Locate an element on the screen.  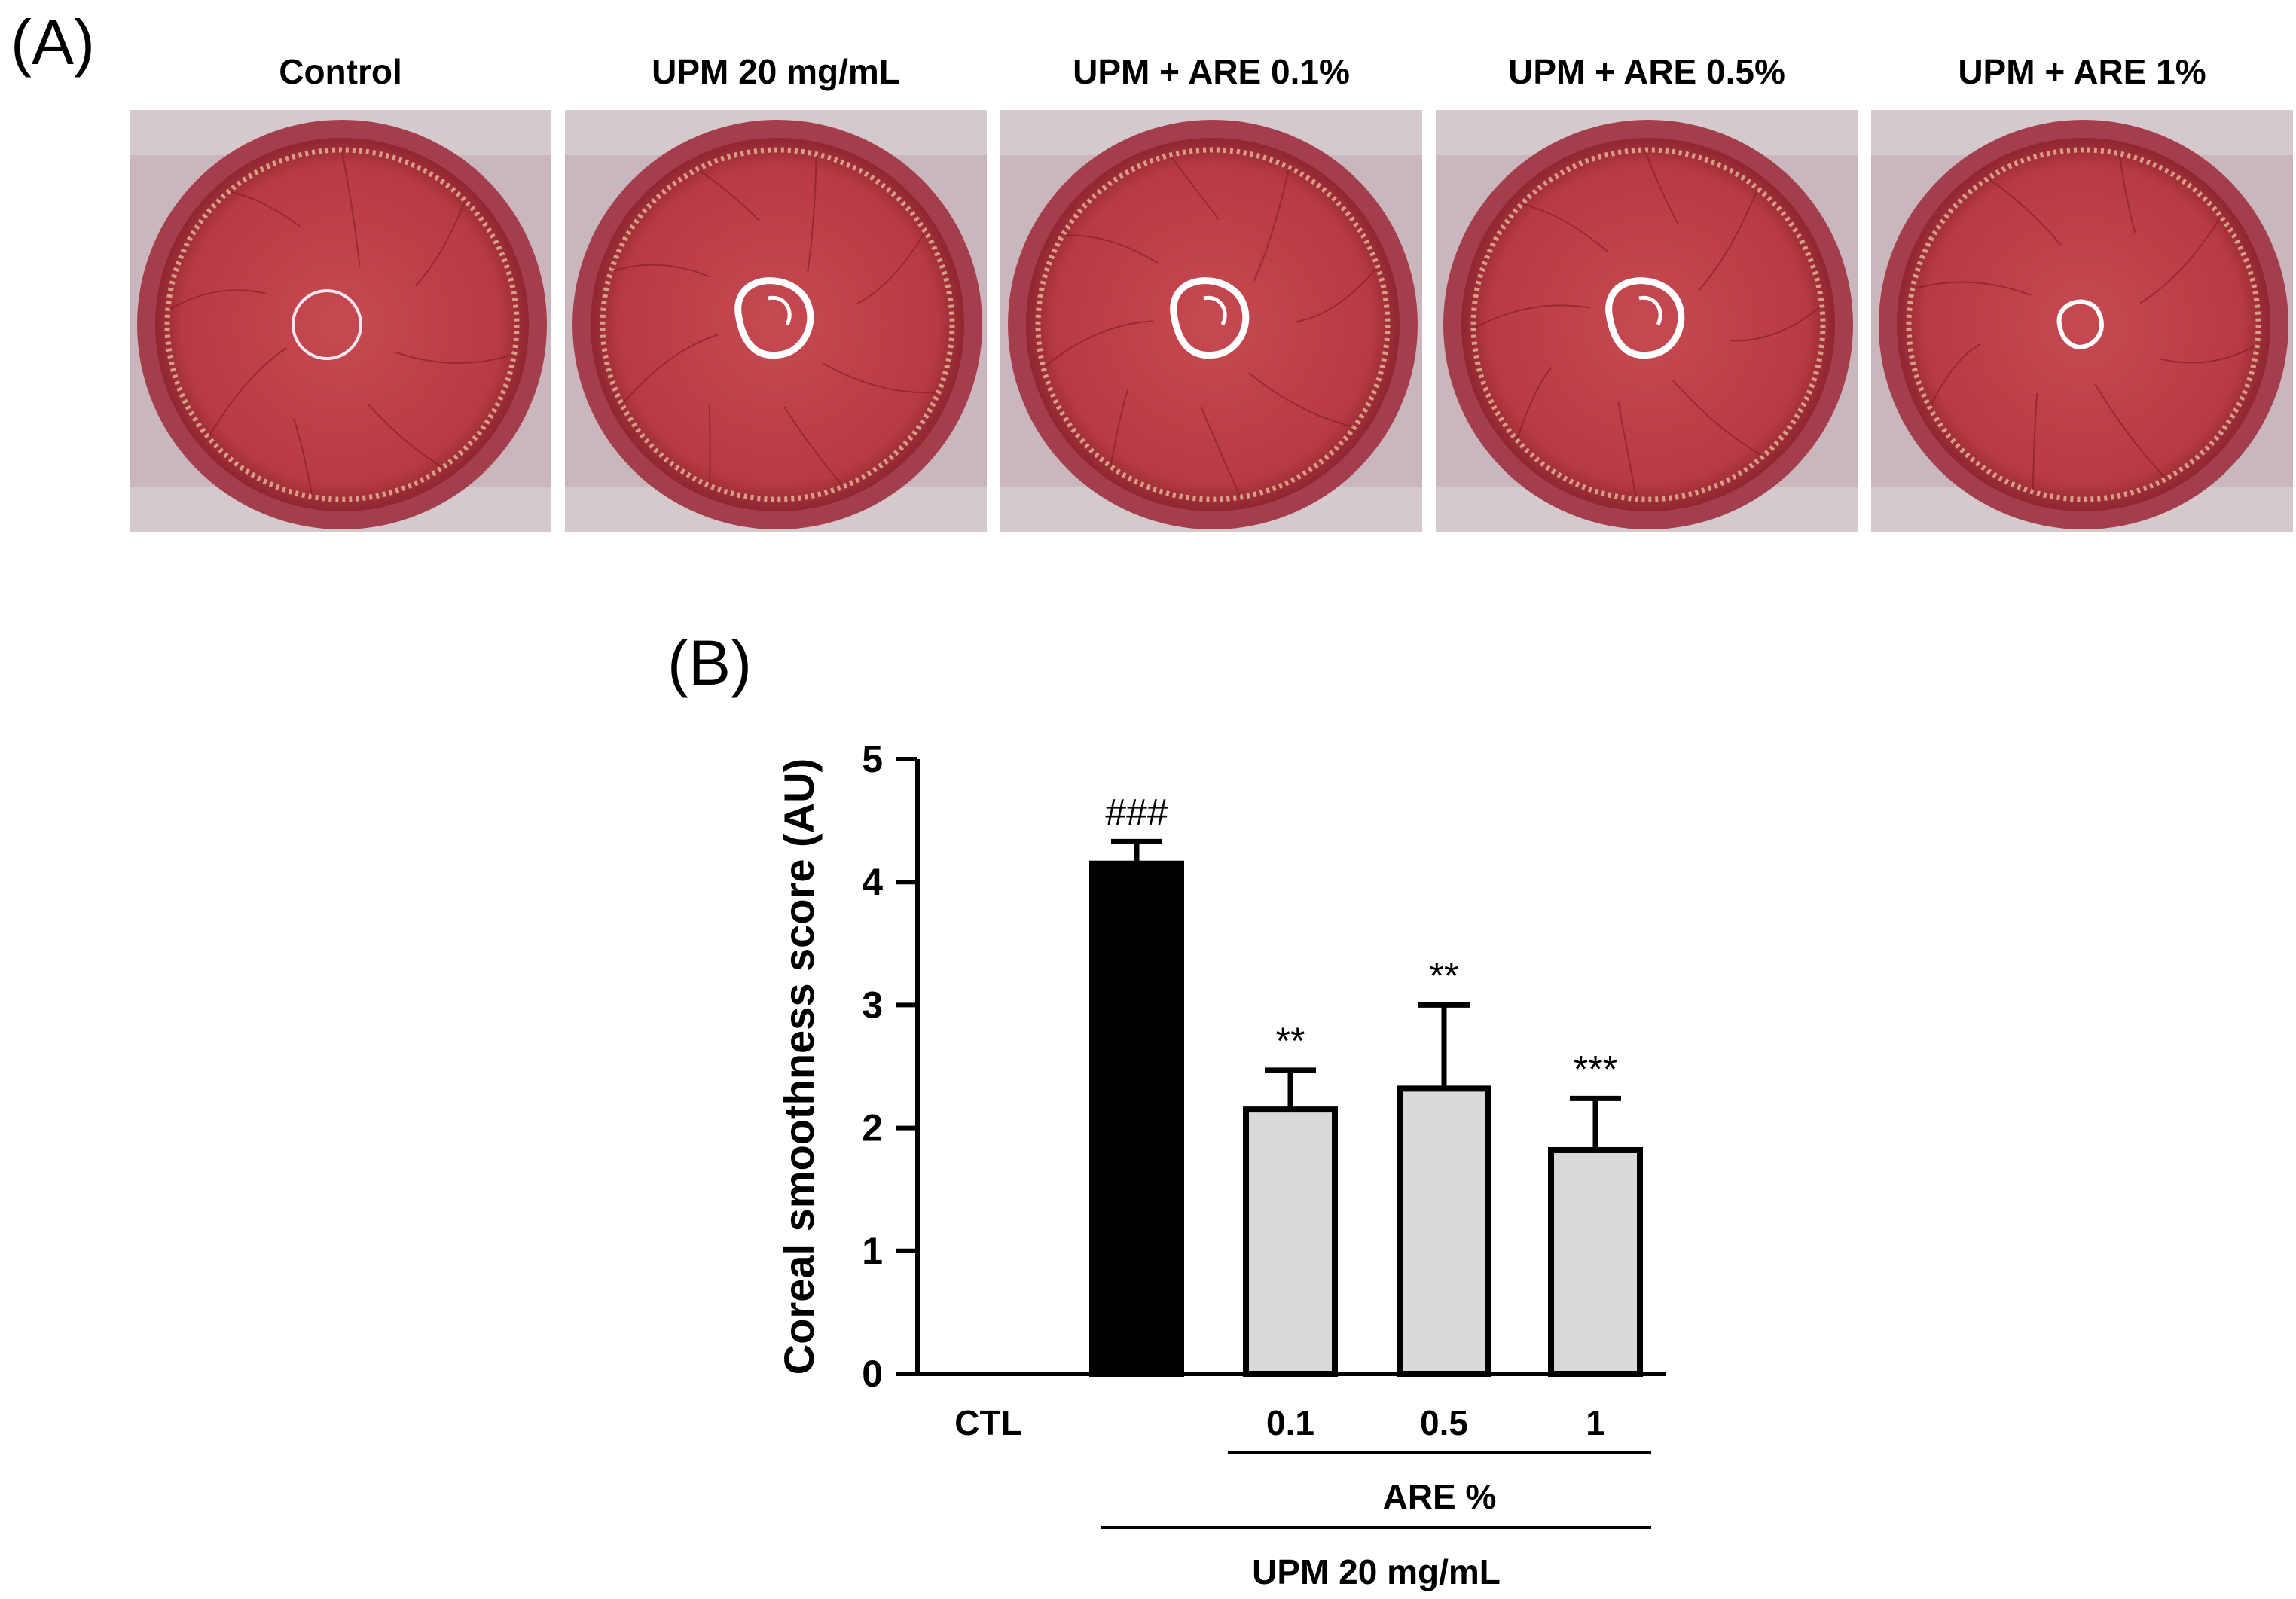
photo-title-are-1: UPM + ARE 1% is located at coordinates (2082, 71).